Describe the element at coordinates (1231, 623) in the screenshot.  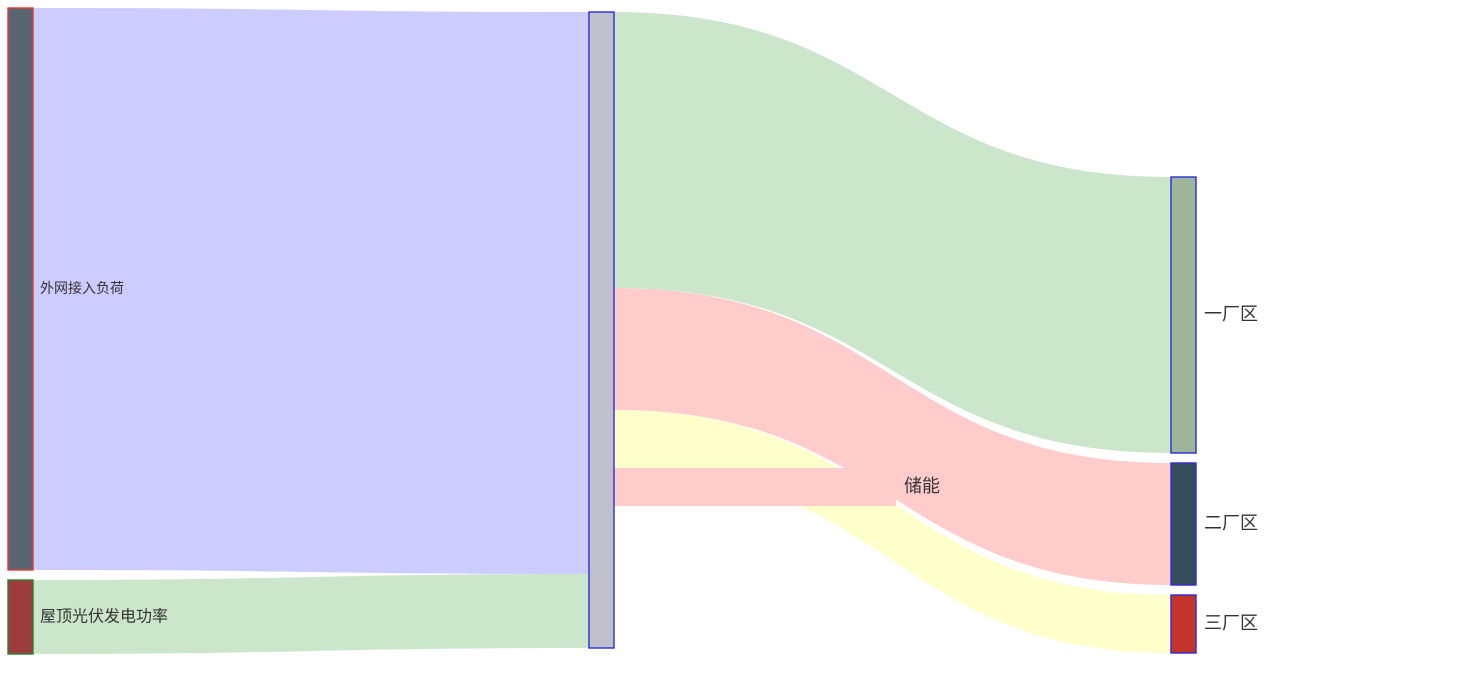
I see `sankey-label-zone3: 三厂区` at that location.